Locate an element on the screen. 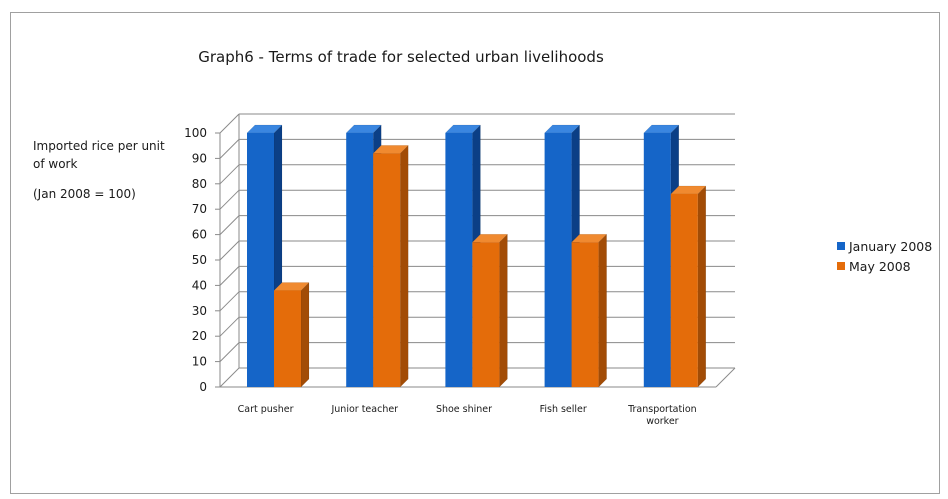 This screenshot has height=499, width=948. x-category-label: Cart pusher is located at coordinates (266, 409).